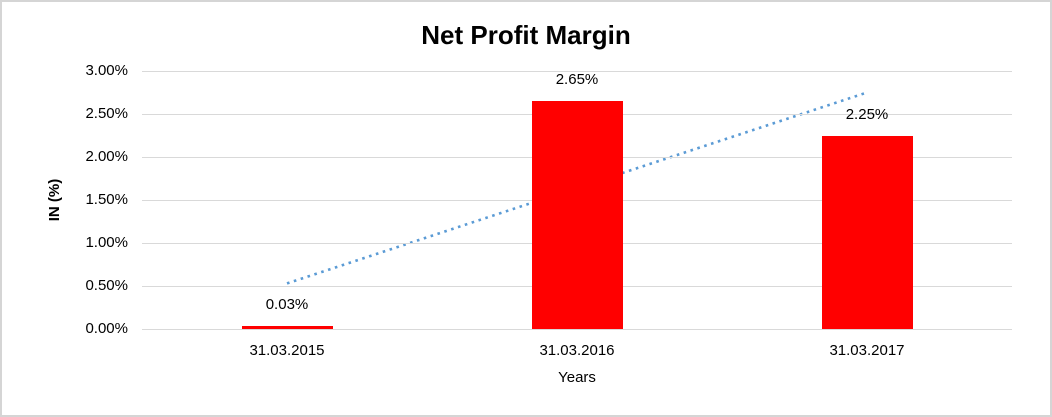 The image size is (1052, 417). I want to click on data-label: 0.03%, so click(287, 305).